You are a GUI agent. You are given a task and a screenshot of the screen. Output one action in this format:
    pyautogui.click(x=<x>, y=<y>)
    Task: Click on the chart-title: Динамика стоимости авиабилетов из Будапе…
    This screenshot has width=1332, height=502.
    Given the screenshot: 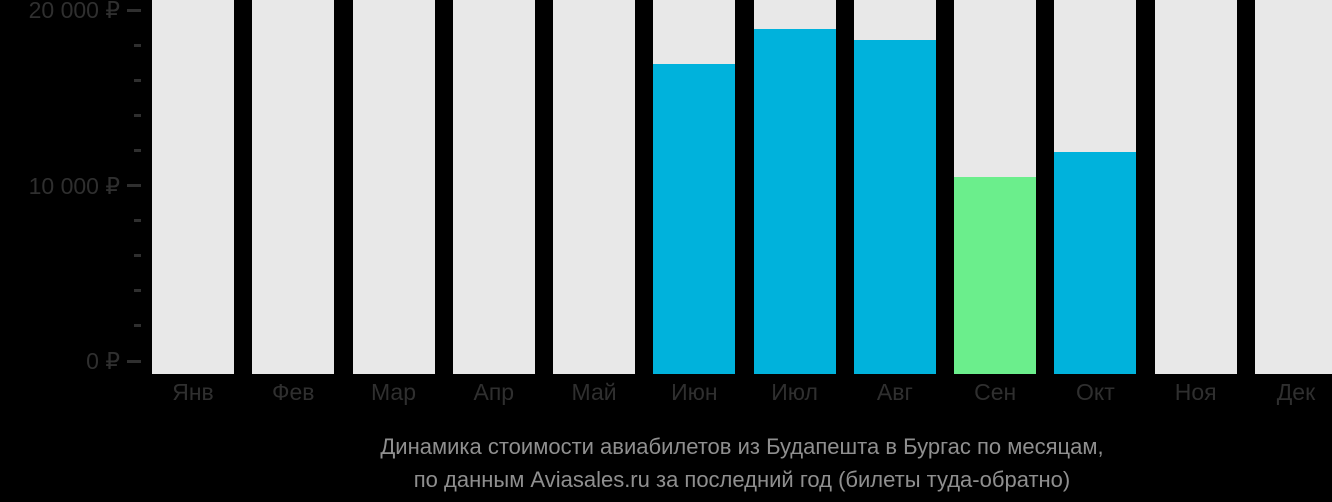 What is the action you would take?
    pyautogui.click(x=742, y=446)
    